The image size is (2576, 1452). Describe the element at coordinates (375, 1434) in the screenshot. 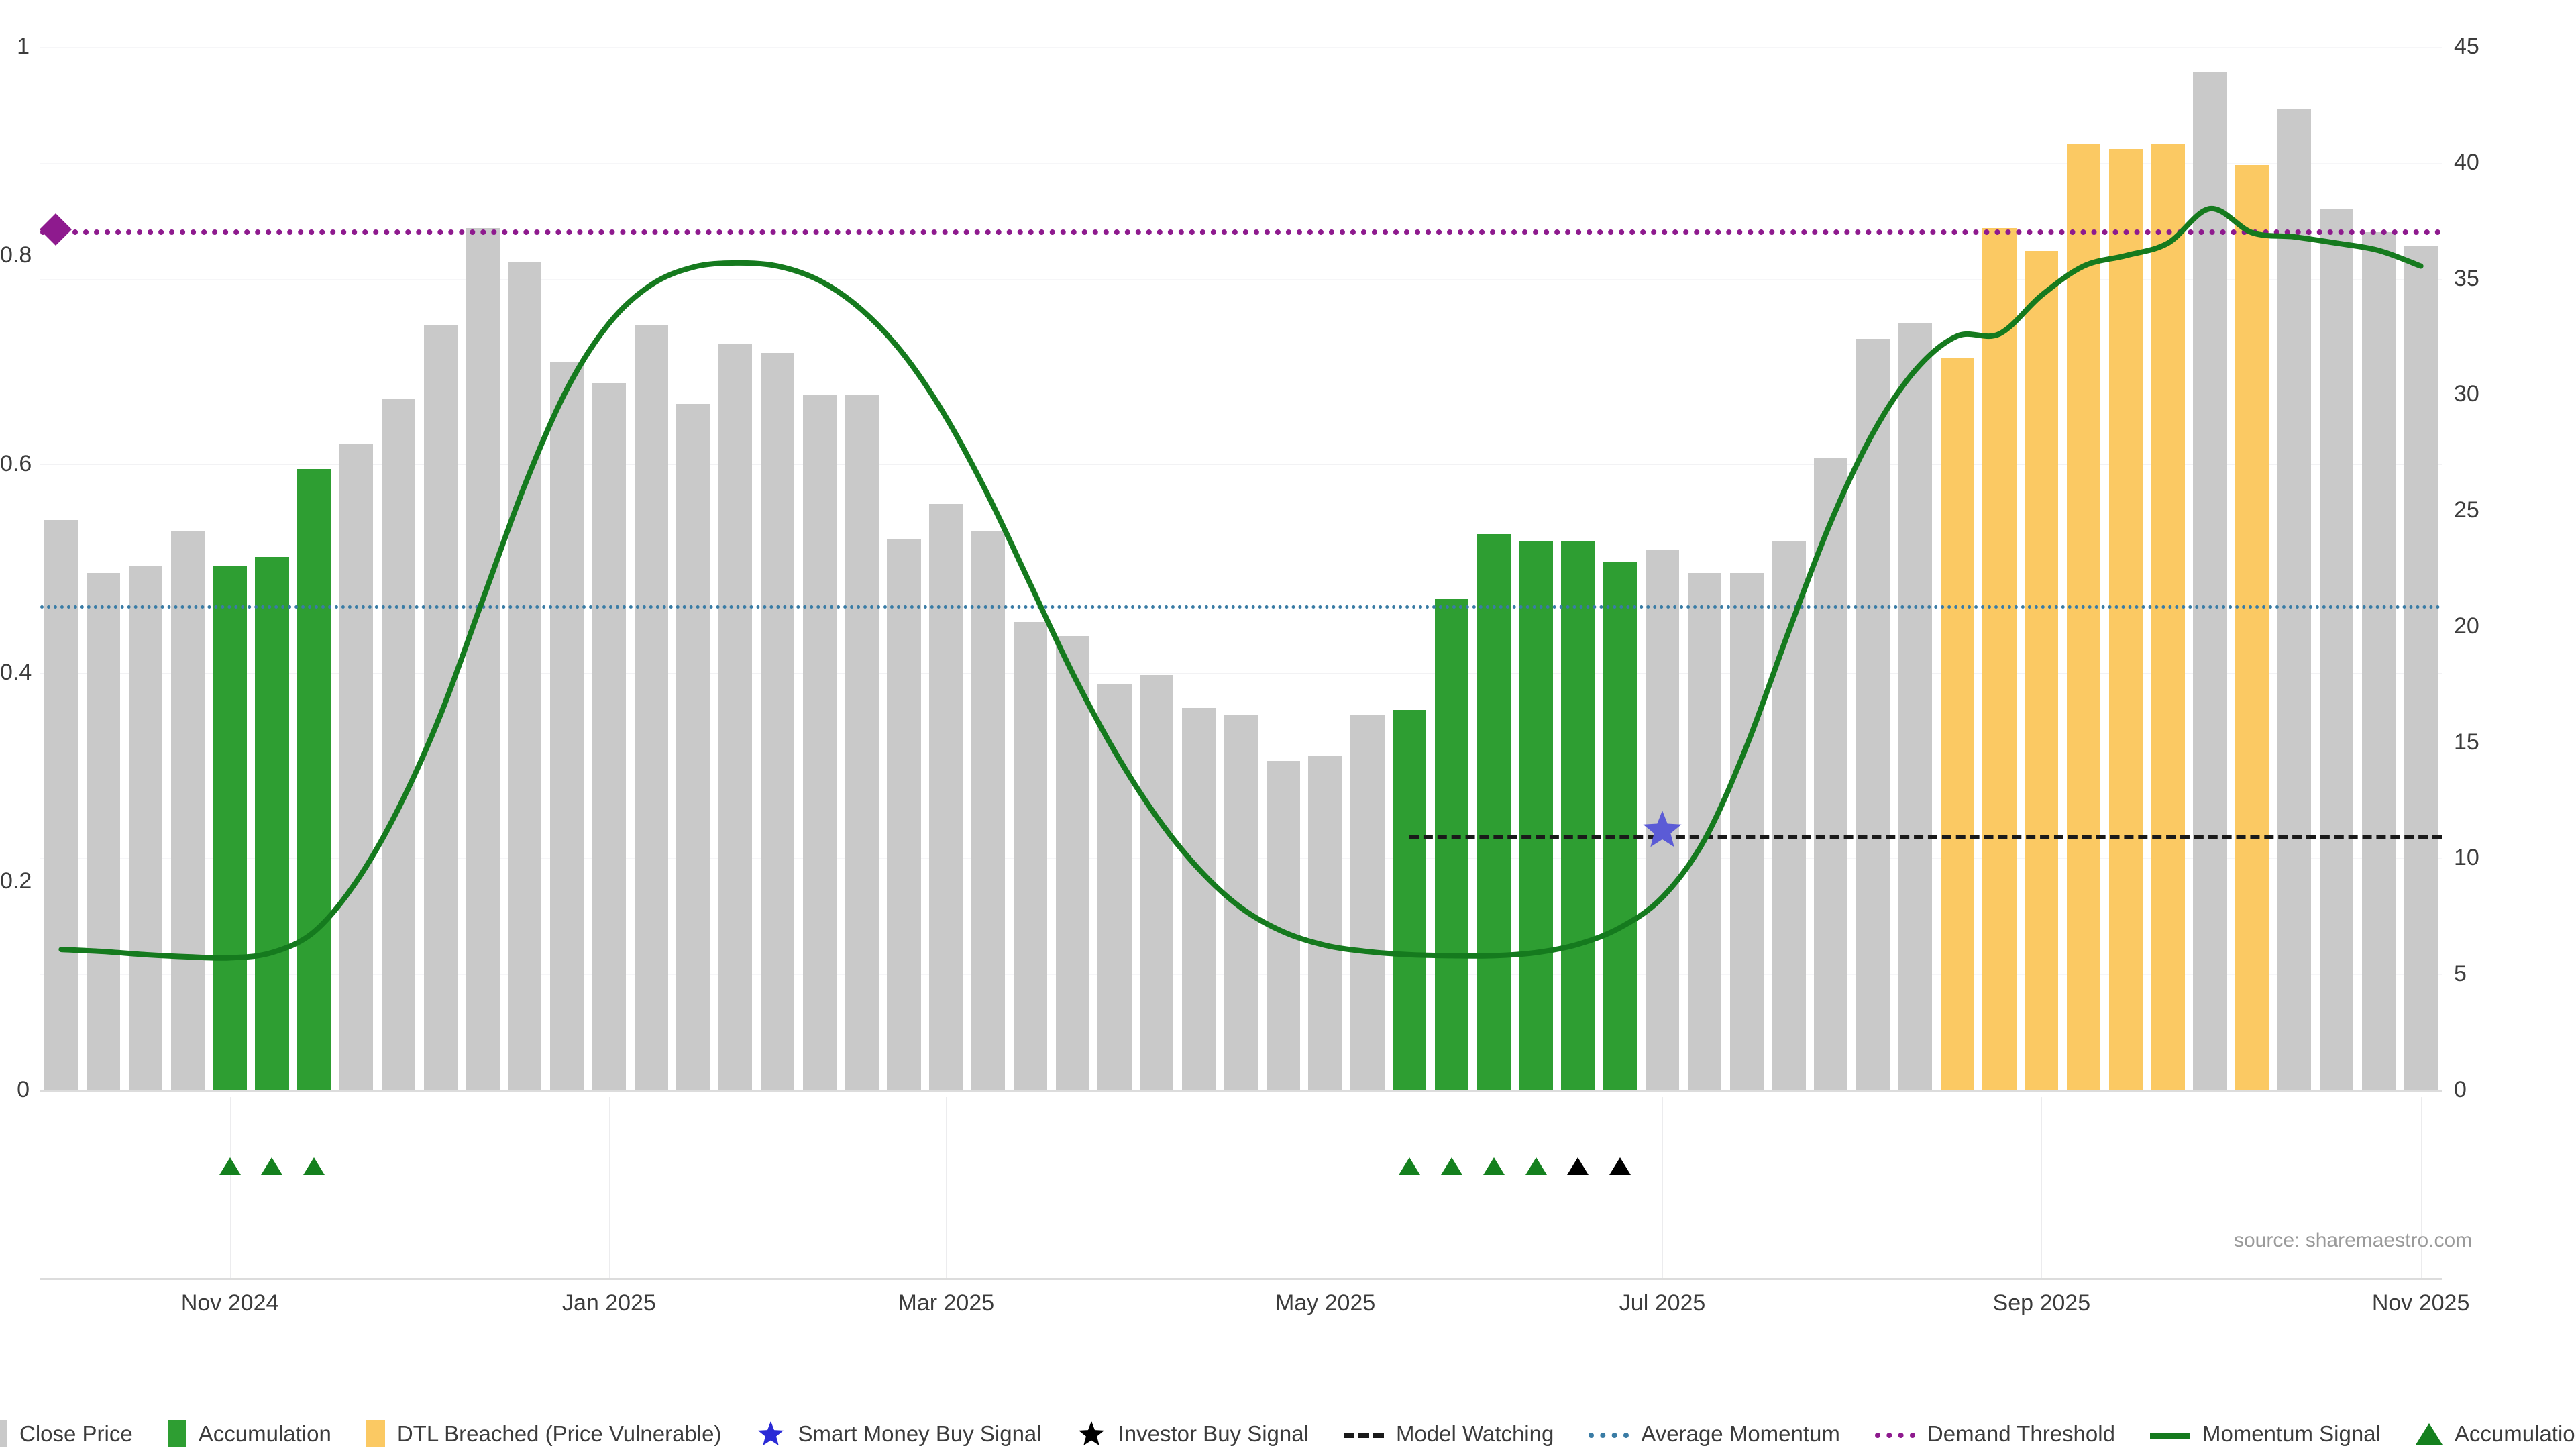

I see `dtl-breached-swatch` at that location.